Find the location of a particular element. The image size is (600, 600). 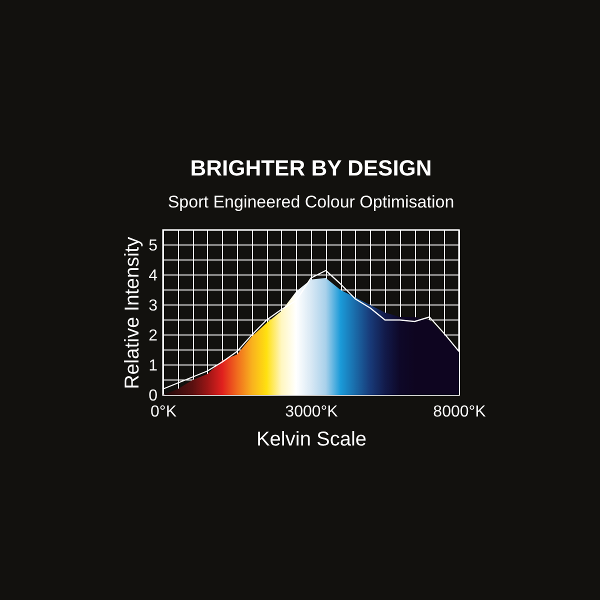

y-tick-label: 3 is located at coordinates (153, 306).